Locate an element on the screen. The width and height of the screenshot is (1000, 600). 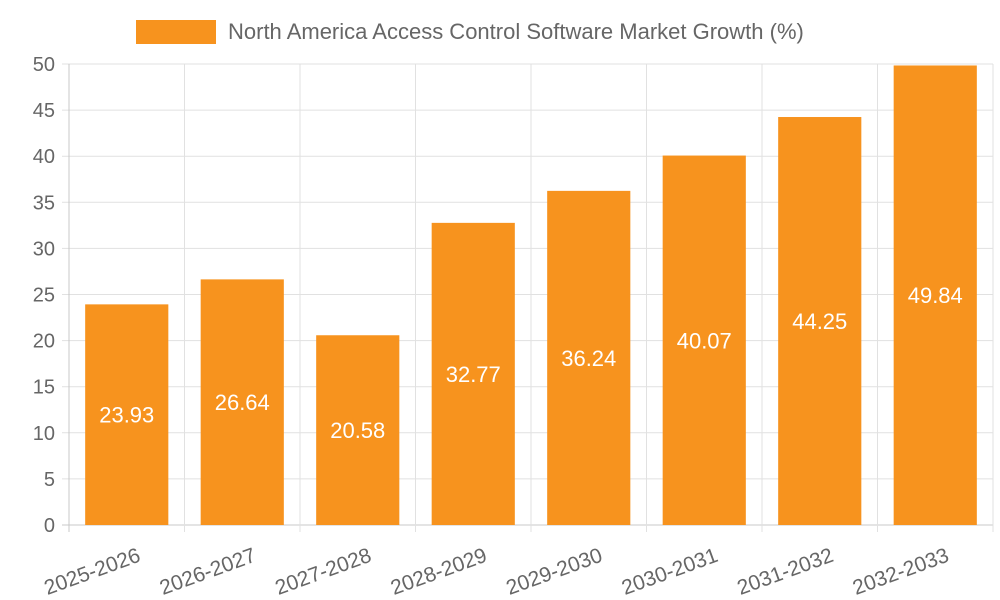
data-label: 32.77 is located at coordinates (473, 374).